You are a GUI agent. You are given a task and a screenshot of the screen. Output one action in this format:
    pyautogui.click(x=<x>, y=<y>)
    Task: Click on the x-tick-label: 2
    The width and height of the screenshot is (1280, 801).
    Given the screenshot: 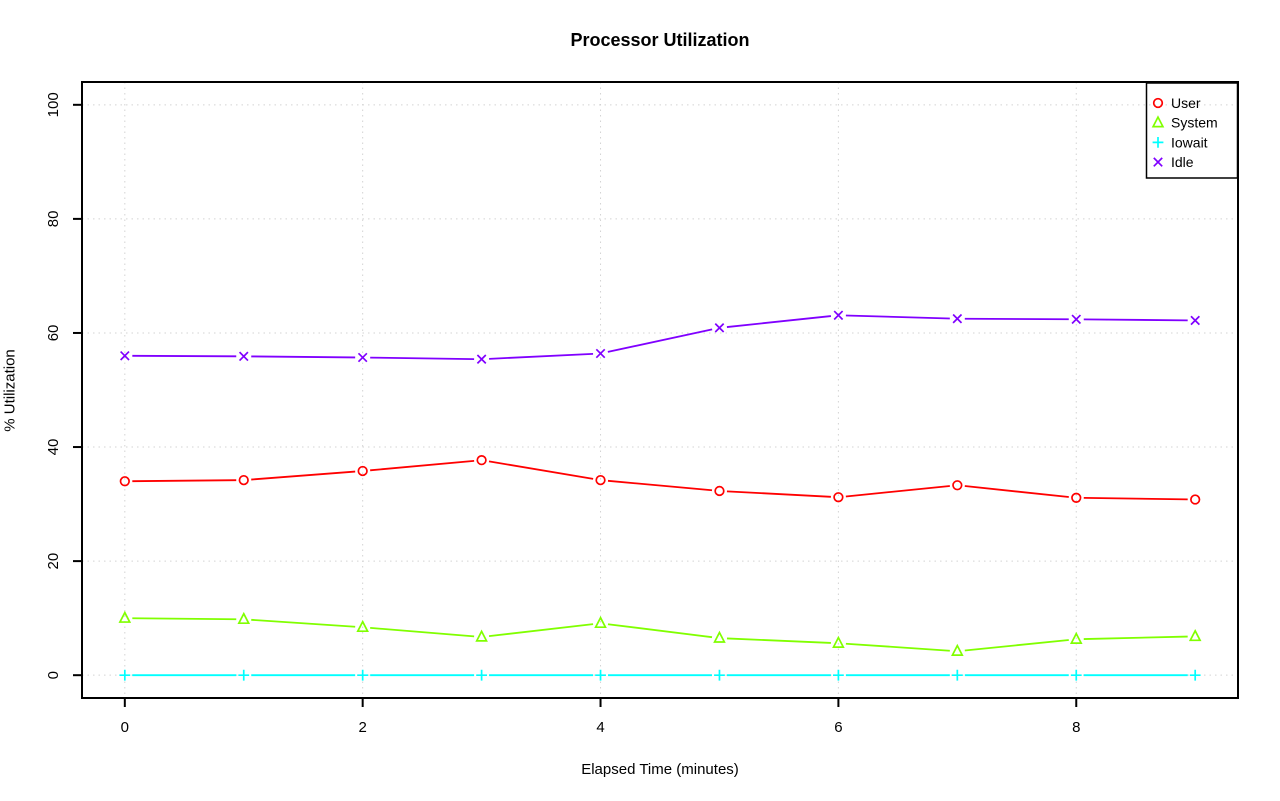 What is the action you would take?
    pyautogui.click(x=363, y=727)
    